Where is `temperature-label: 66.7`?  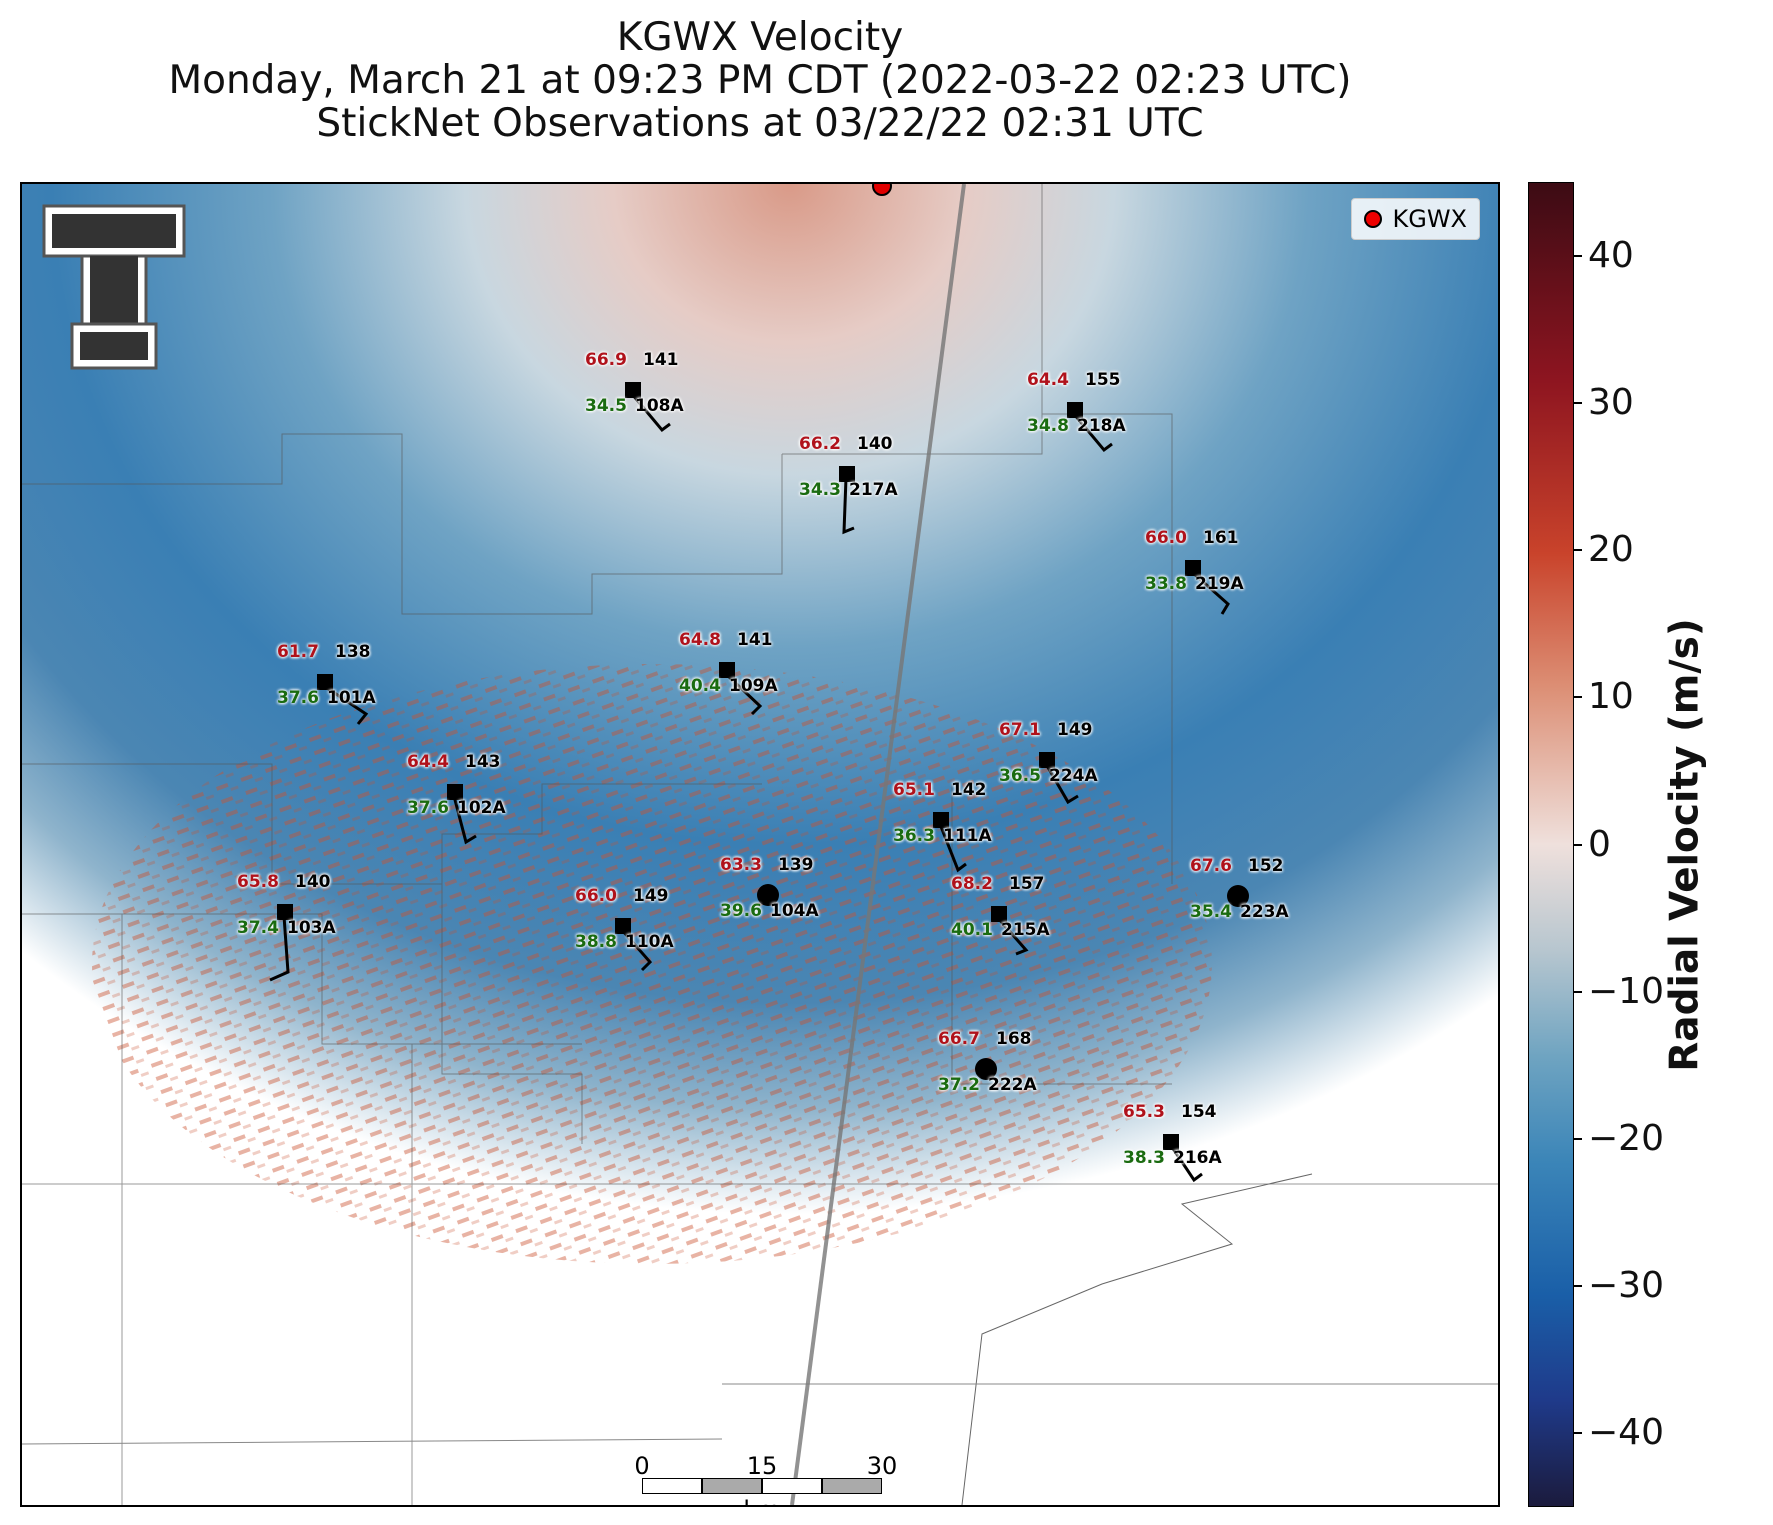
temperature-label: 66.7 is located at coordinates (959, 1039).